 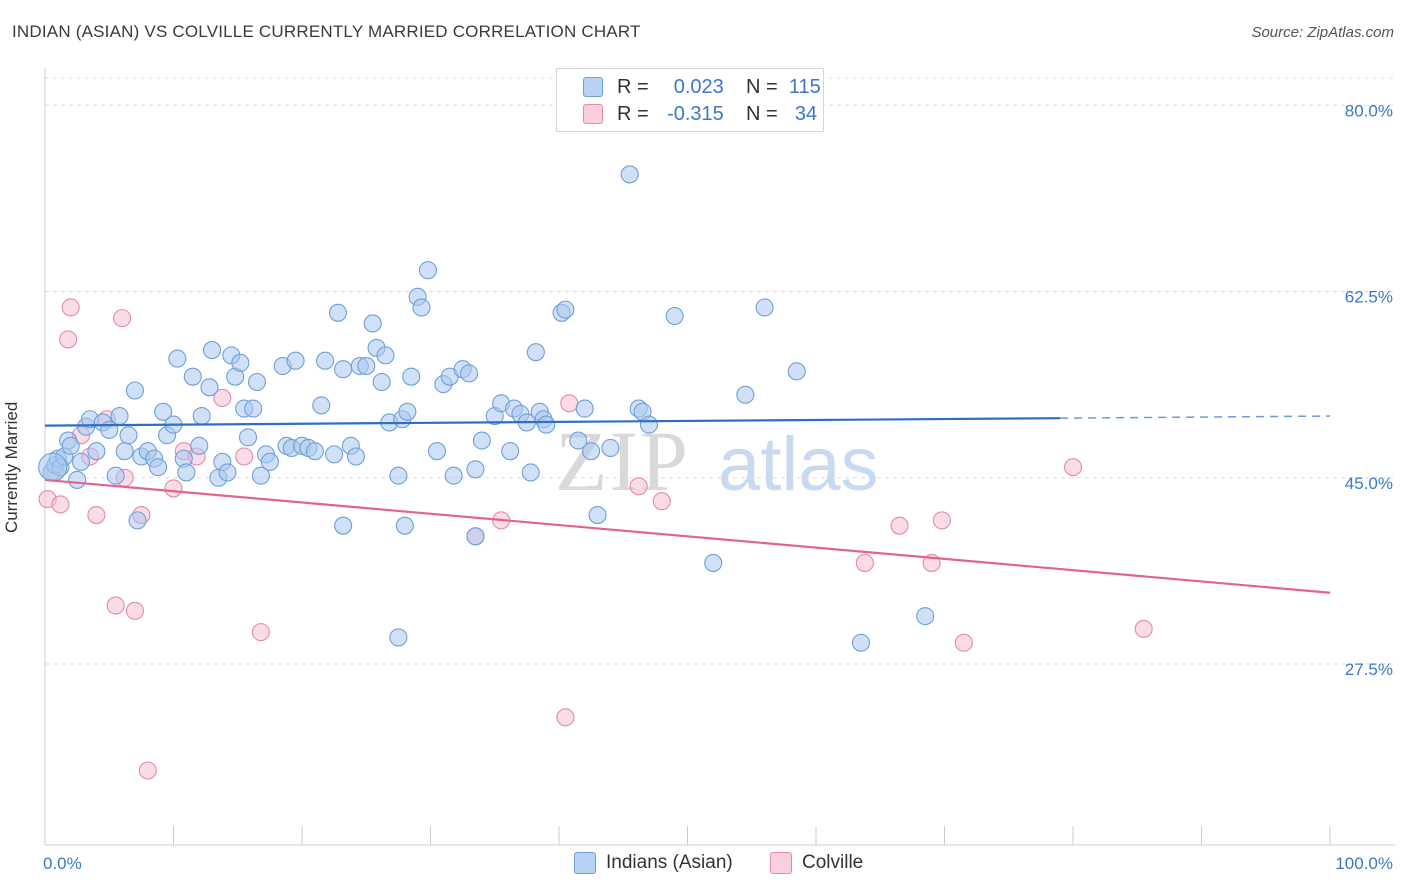 What do you see at coordinates (798, 464) in the screenshot?
I see `watermark-atlas: atlas` at bounding box center [798, 464].